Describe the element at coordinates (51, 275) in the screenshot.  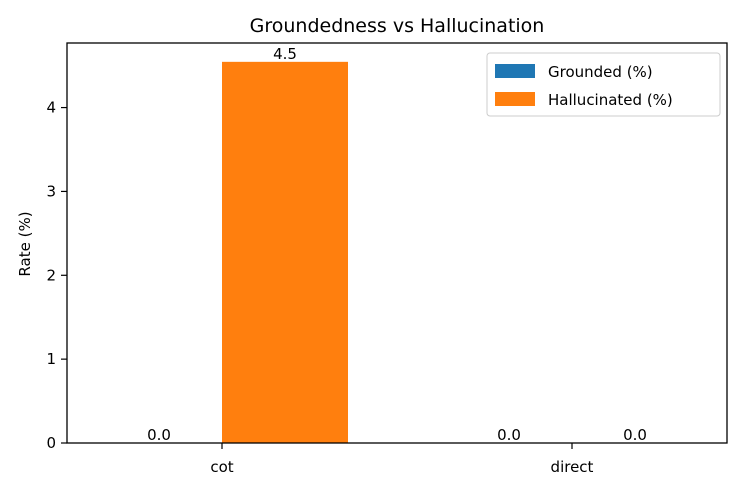
I see `y-tick-label: 2` at that location.